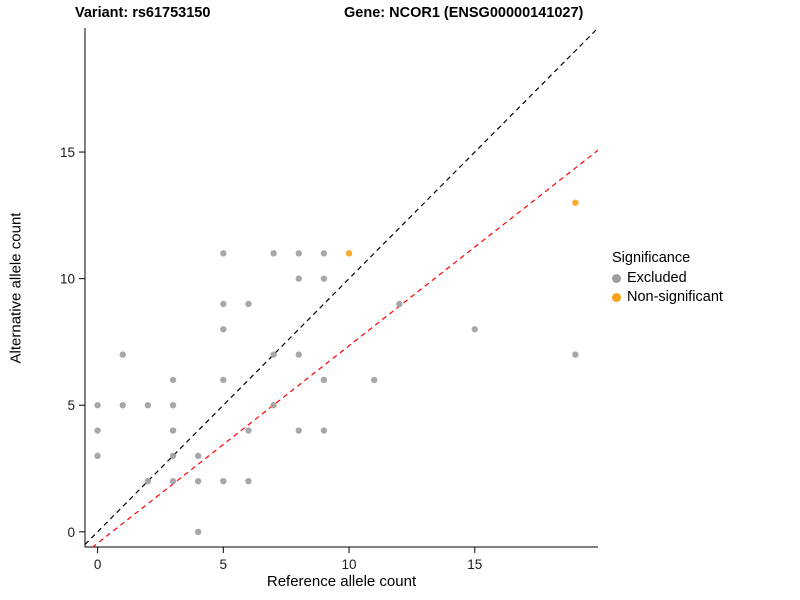  What do you see at coordinates (71, 532) in the screenshot?
I see `y-tick-label: 0` at bounding box center [71, 532].